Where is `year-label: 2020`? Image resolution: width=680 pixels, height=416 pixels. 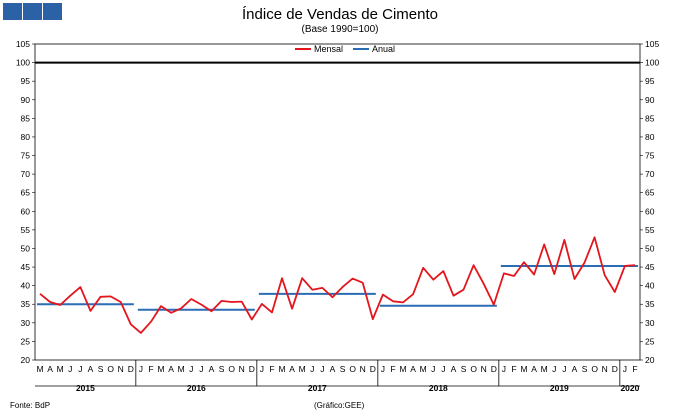 year-label: 2020 is located at coordinates (629, 388).